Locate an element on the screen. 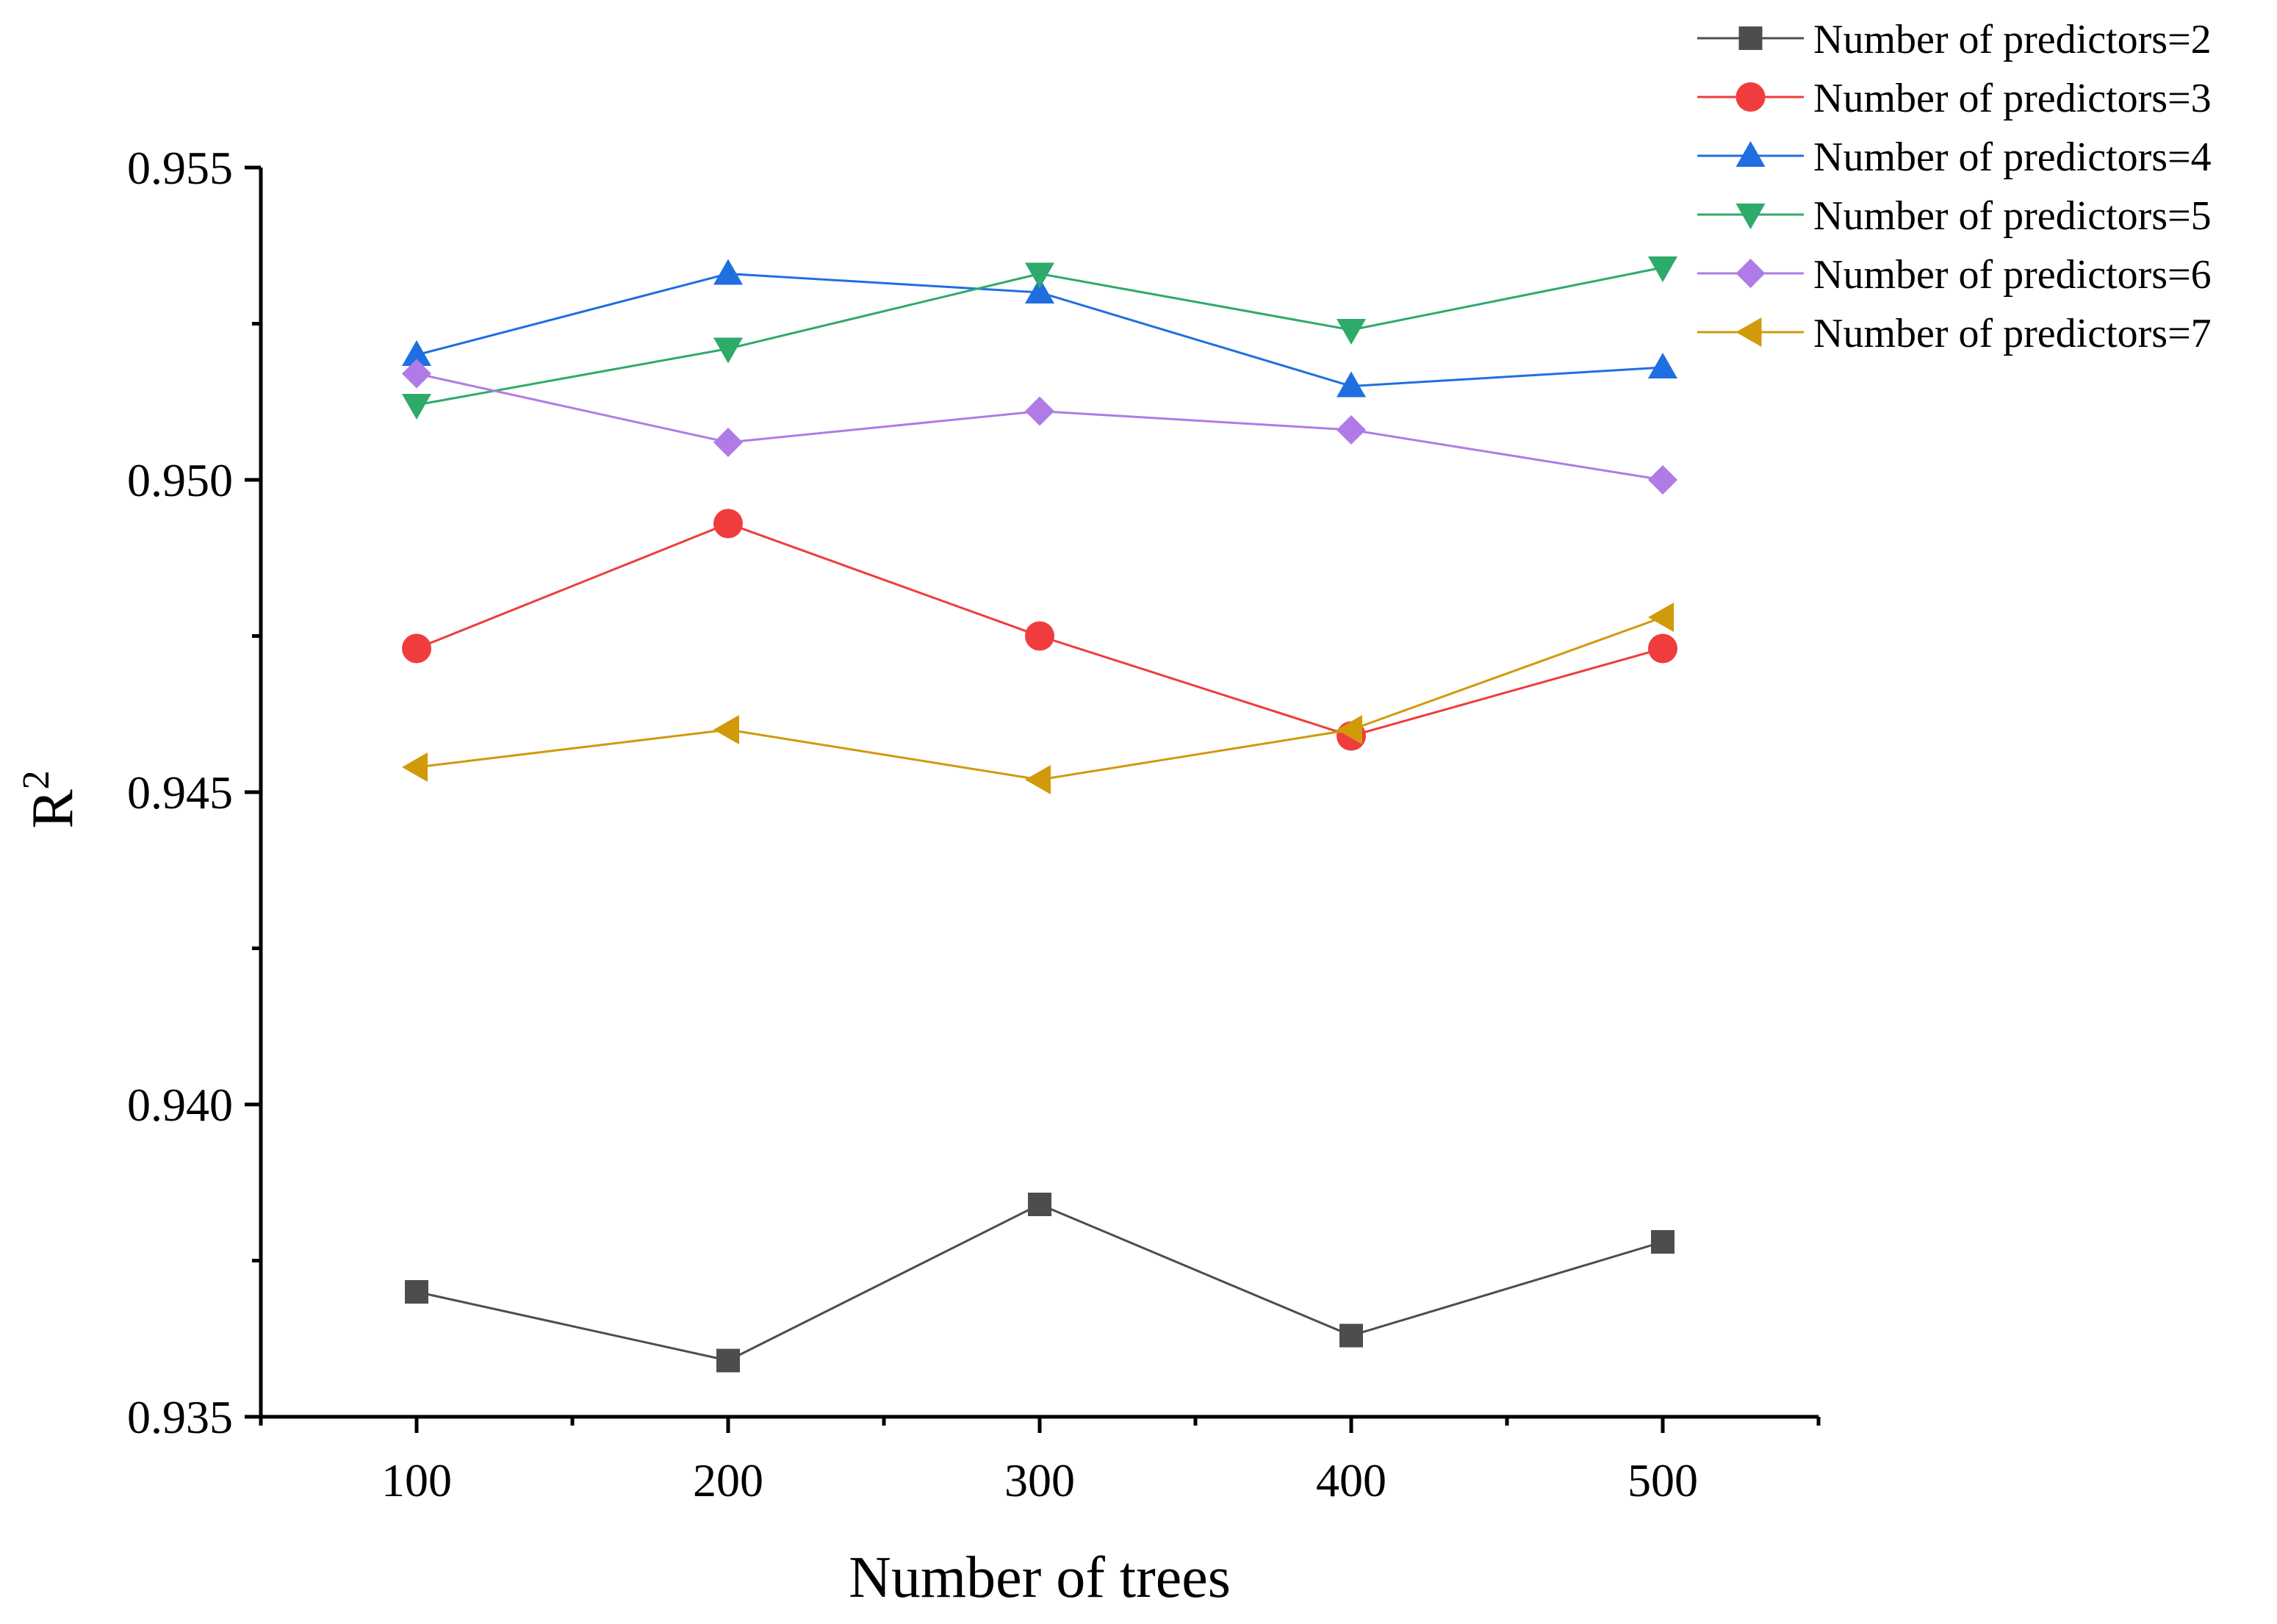  y-tick-label: 0.935 is located at coordinates (180, 1417).